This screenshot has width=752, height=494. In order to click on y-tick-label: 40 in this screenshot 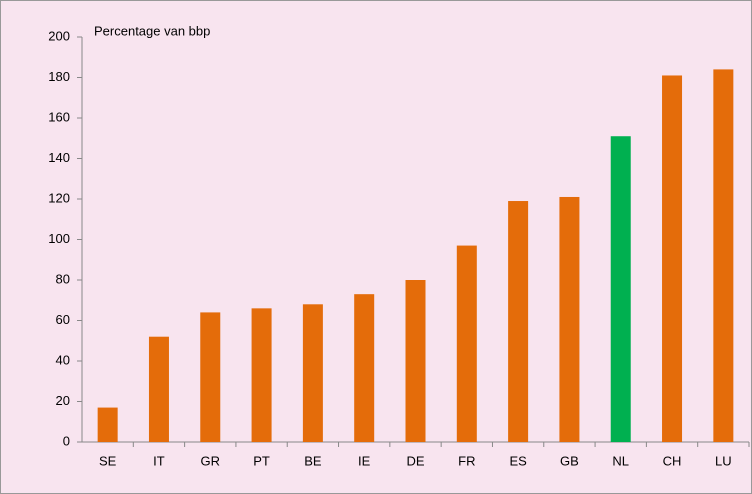, I will do `click(63, 359)`.